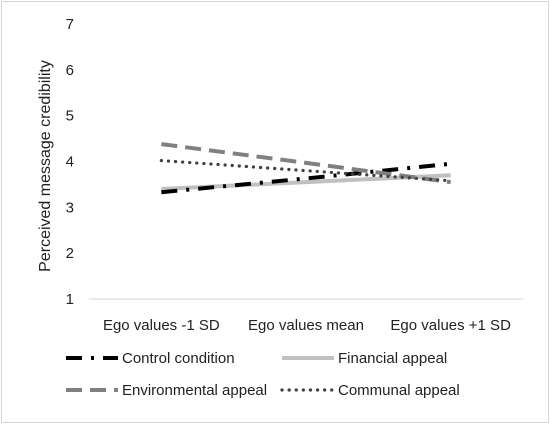 This screenshot has width=550, height=429. What do you see at coordinates (70, 70) in the screenshot?
I see `y-tick-label: 6` at bounding box center [70, 70].